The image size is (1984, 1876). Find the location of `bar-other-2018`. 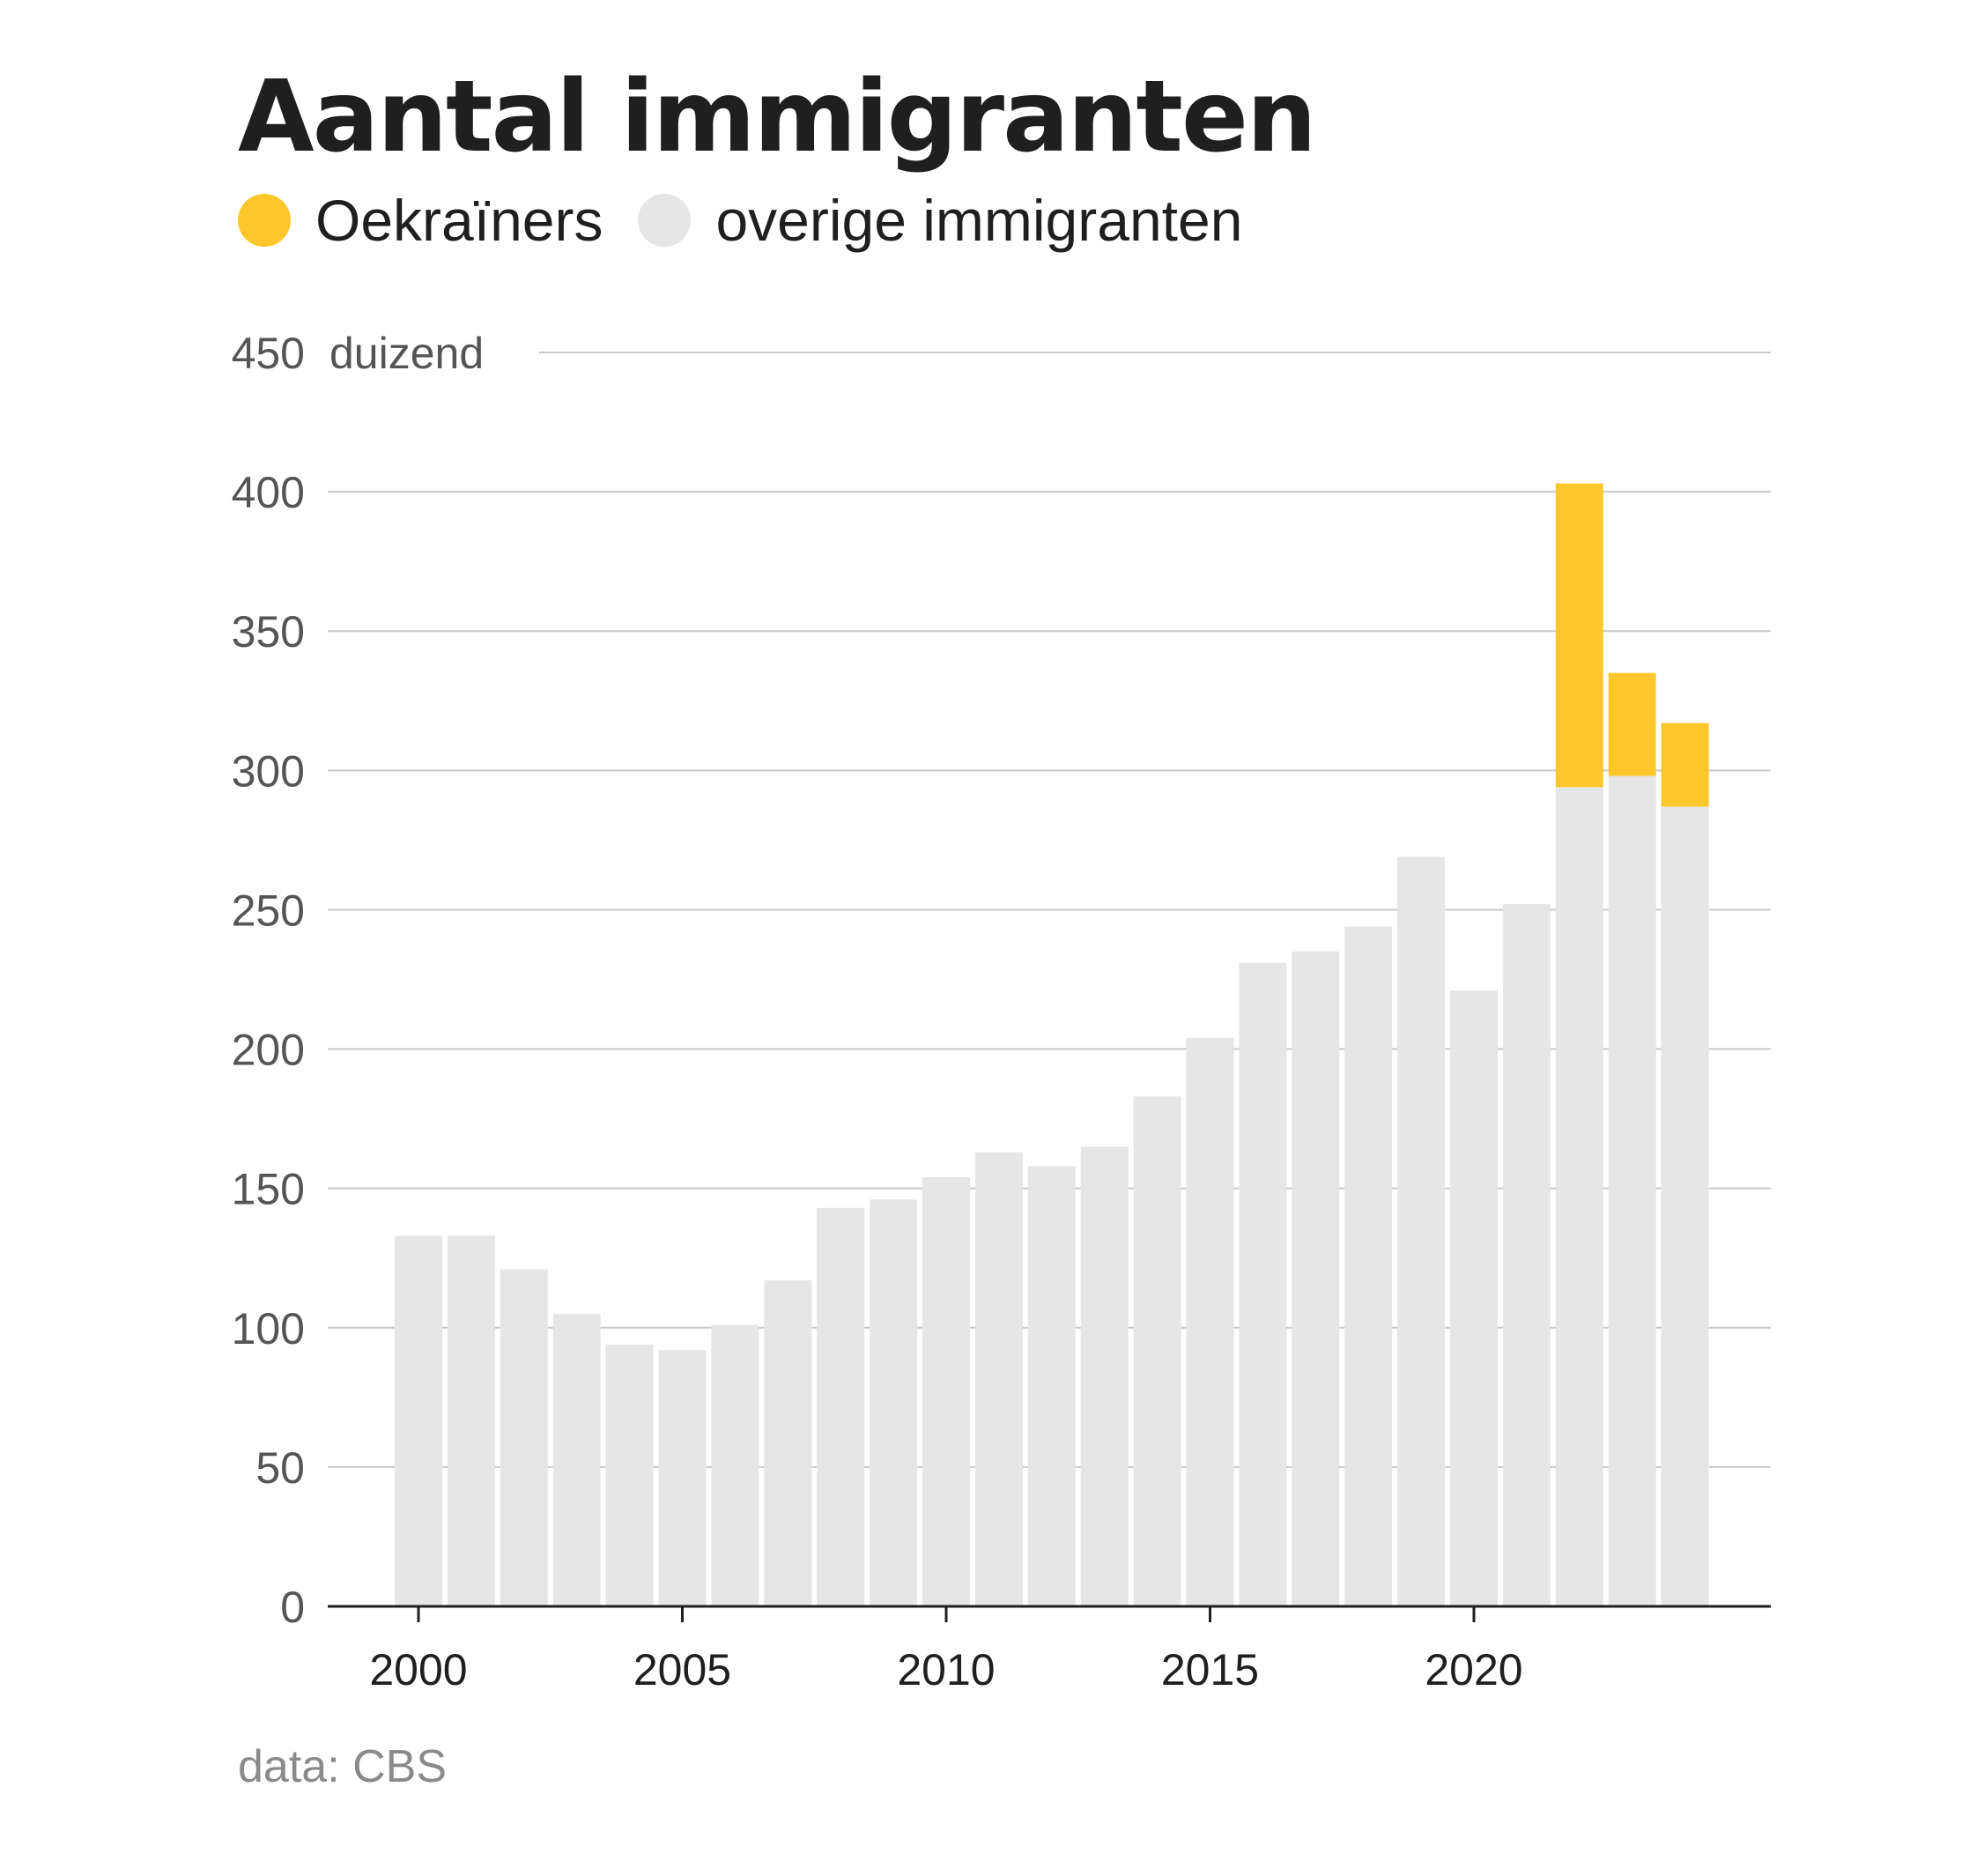

bar-other-2018 is located at coordinates (1368, 1266).